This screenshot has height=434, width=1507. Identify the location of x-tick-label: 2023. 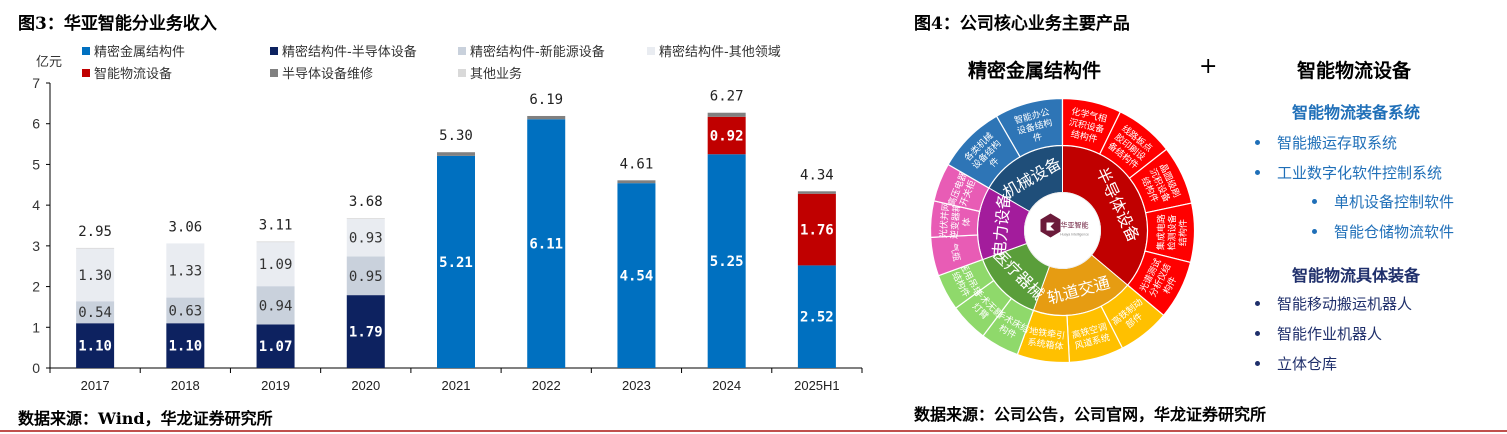
(636, 385).